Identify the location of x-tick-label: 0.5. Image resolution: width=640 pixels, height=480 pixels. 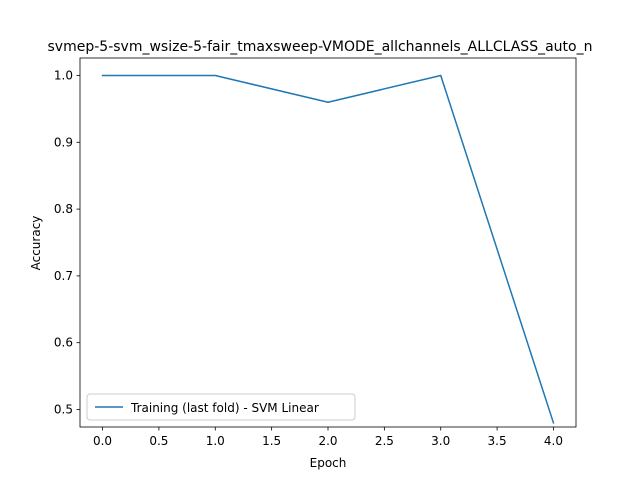
(158, 441).